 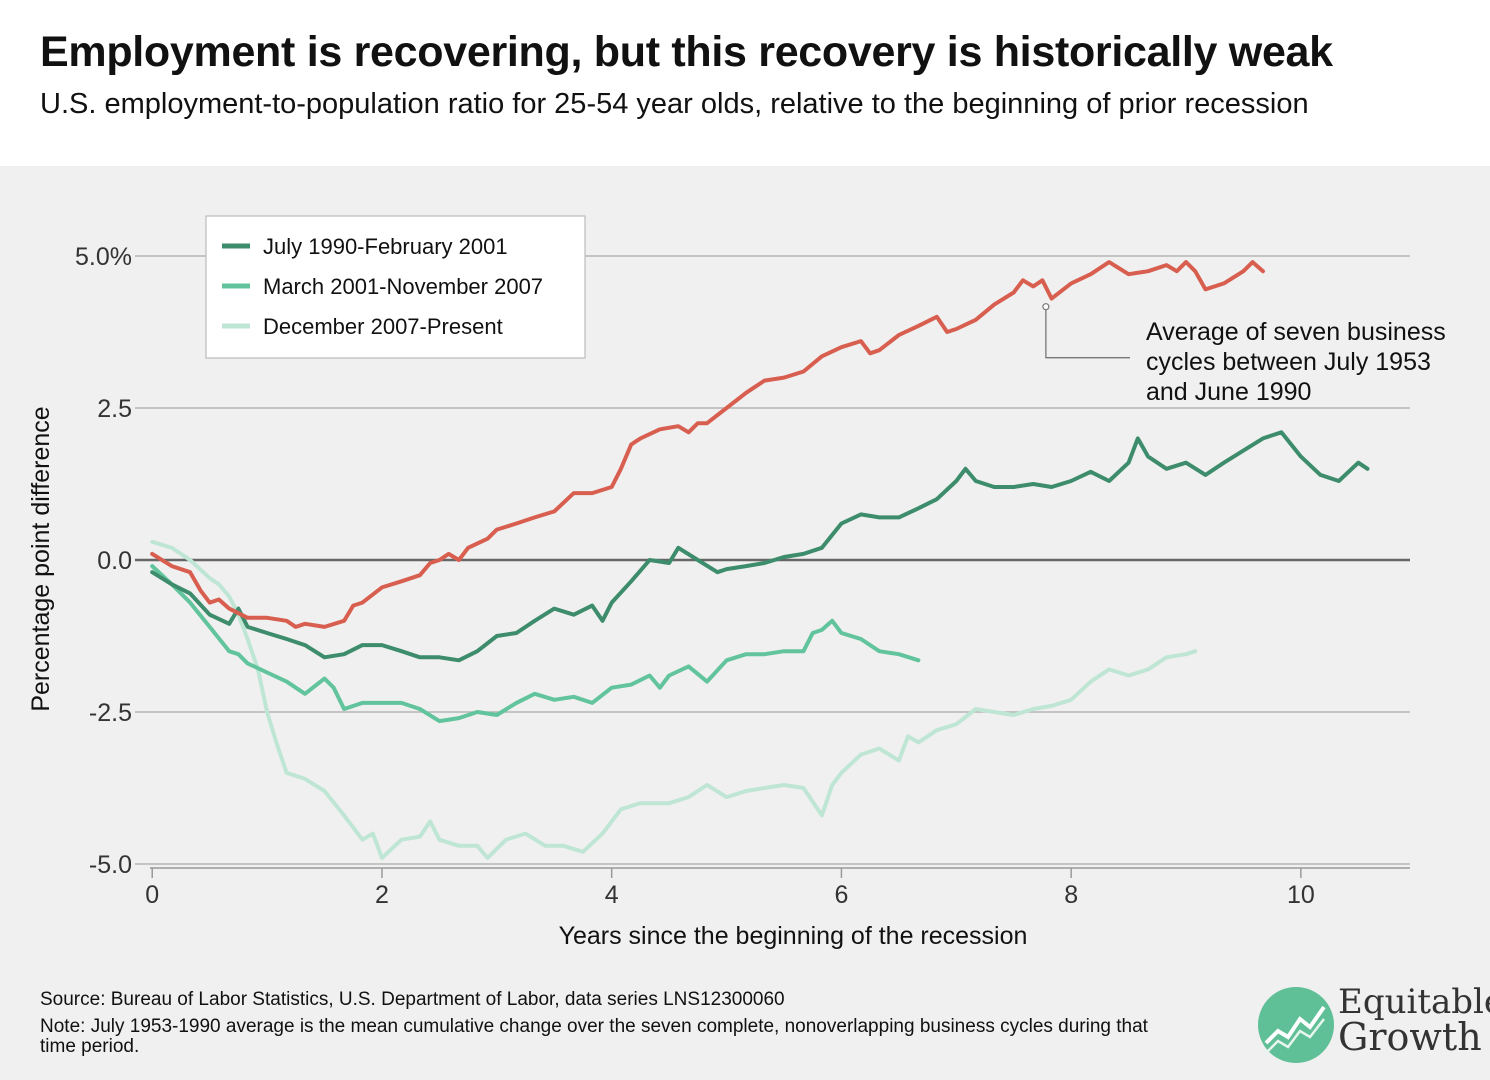 What do you see at coordinates (110, 865) in the screenshot?
I see `y-tick-label: -5.0` at bounding box center [110, 865].